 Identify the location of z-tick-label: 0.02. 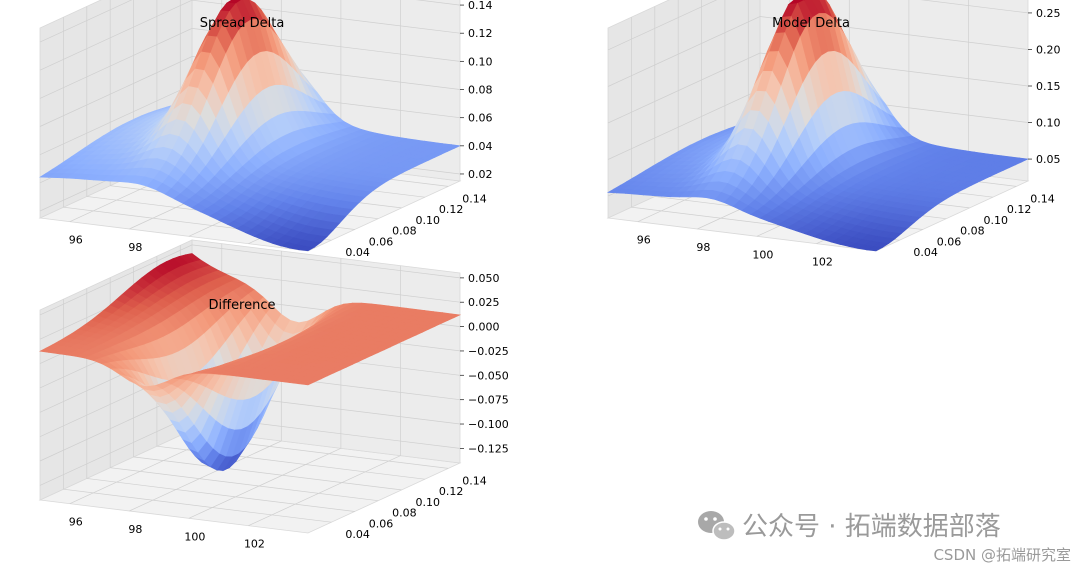
(480, 174).